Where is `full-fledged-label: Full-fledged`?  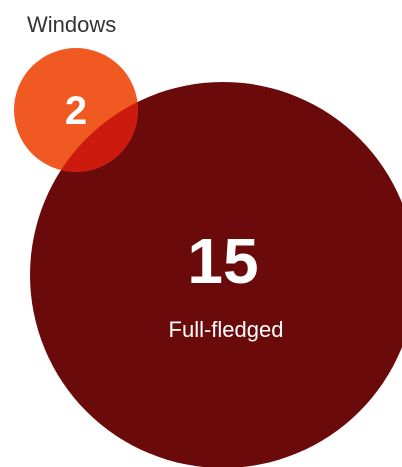 full-fledged-label: Full-fledged is located at coordinates (226, 329).